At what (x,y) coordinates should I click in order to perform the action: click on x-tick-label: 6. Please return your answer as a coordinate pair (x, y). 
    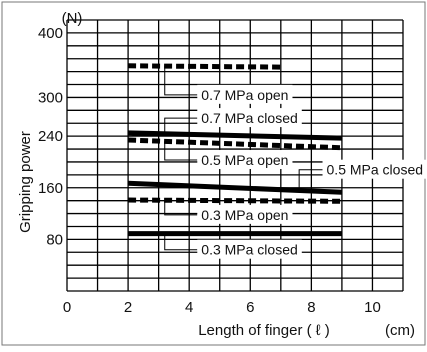
    Looking at the image, I should click on (250, 307).